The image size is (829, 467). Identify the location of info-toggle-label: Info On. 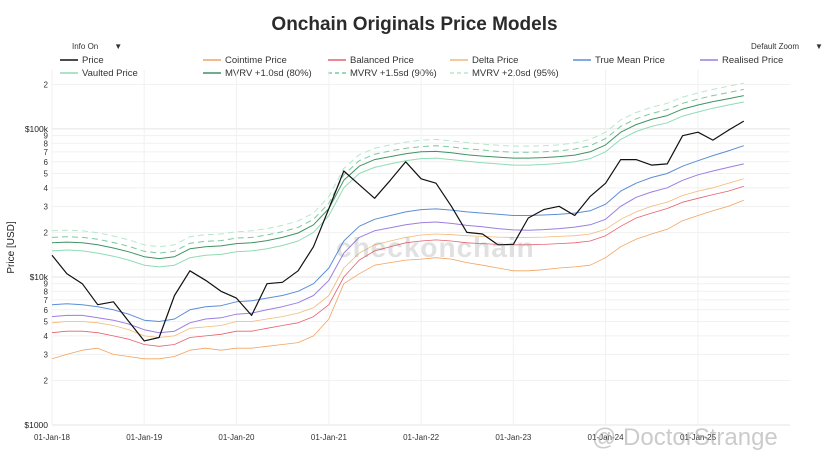
(85, 46).